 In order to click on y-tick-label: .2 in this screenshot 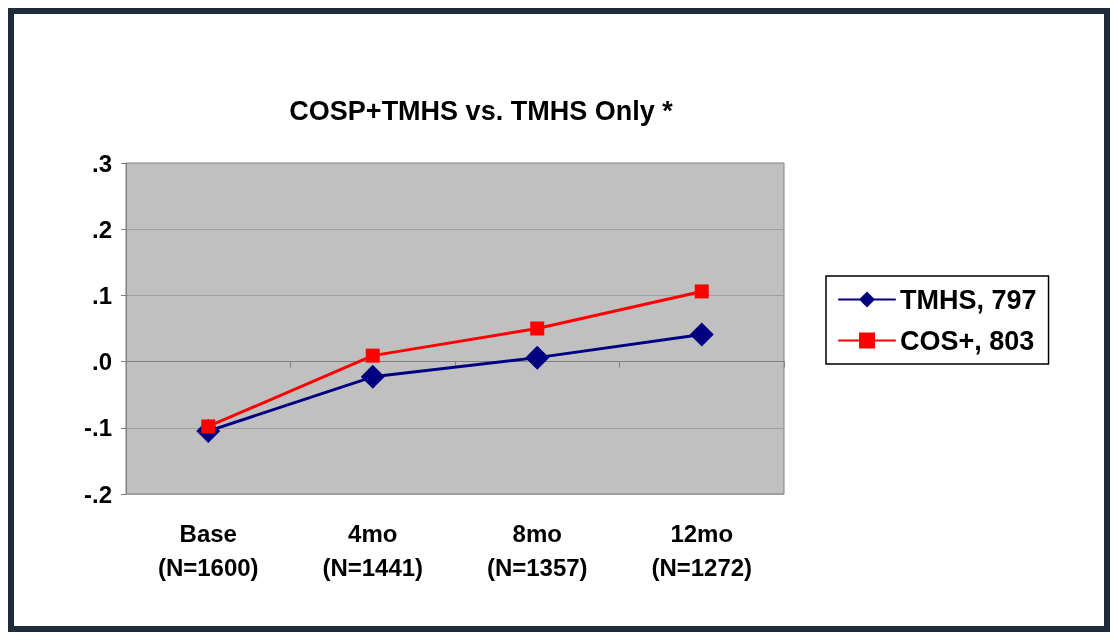, I will do `click(101, 229)`.